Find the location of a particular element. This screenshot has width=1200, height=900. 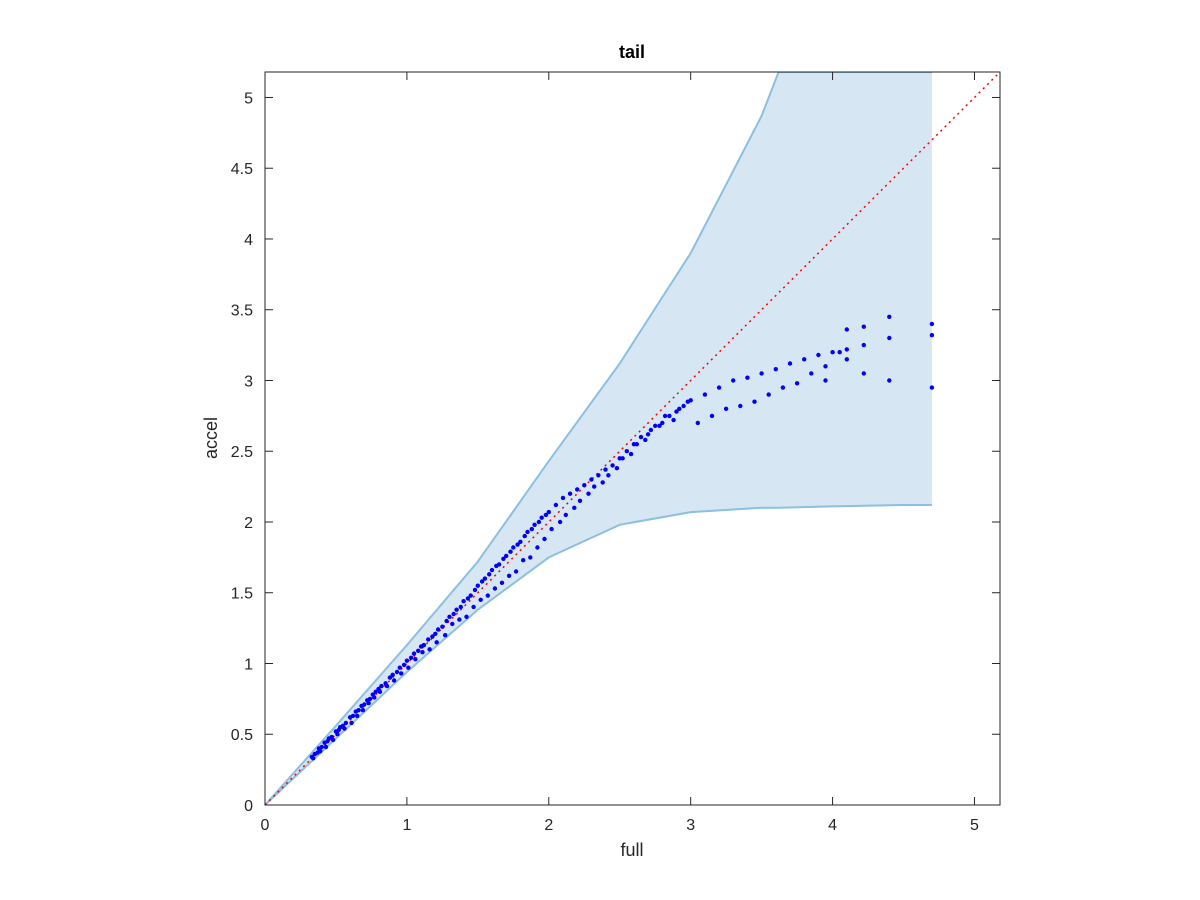

x-axis-label: full is located at coordinates (631, 850).